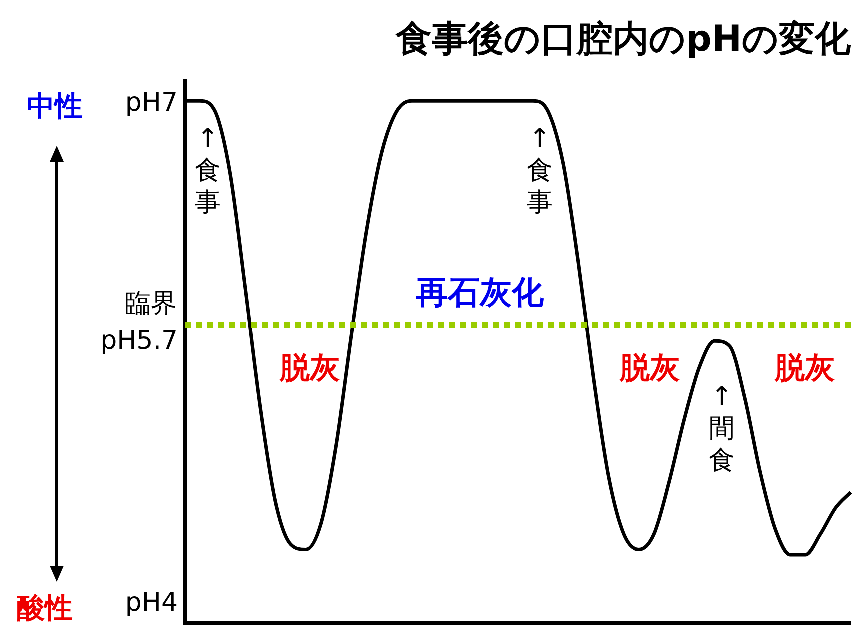 The height and width of the screenshot is (642, 861). What do you see at coordinates (55, 105) in the screenshot?
I see `text: 中性` at bounding box center [55, 105].